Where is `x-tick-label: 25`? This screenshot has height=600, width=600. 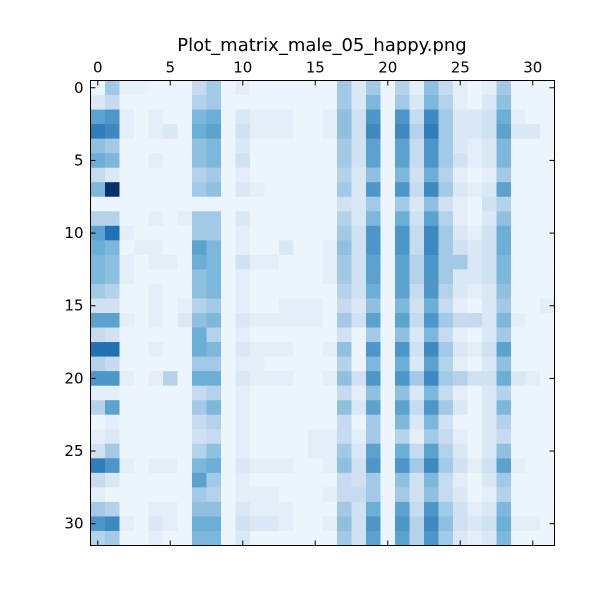 x-tick-label: 25 is located at coordinates (460, 68).